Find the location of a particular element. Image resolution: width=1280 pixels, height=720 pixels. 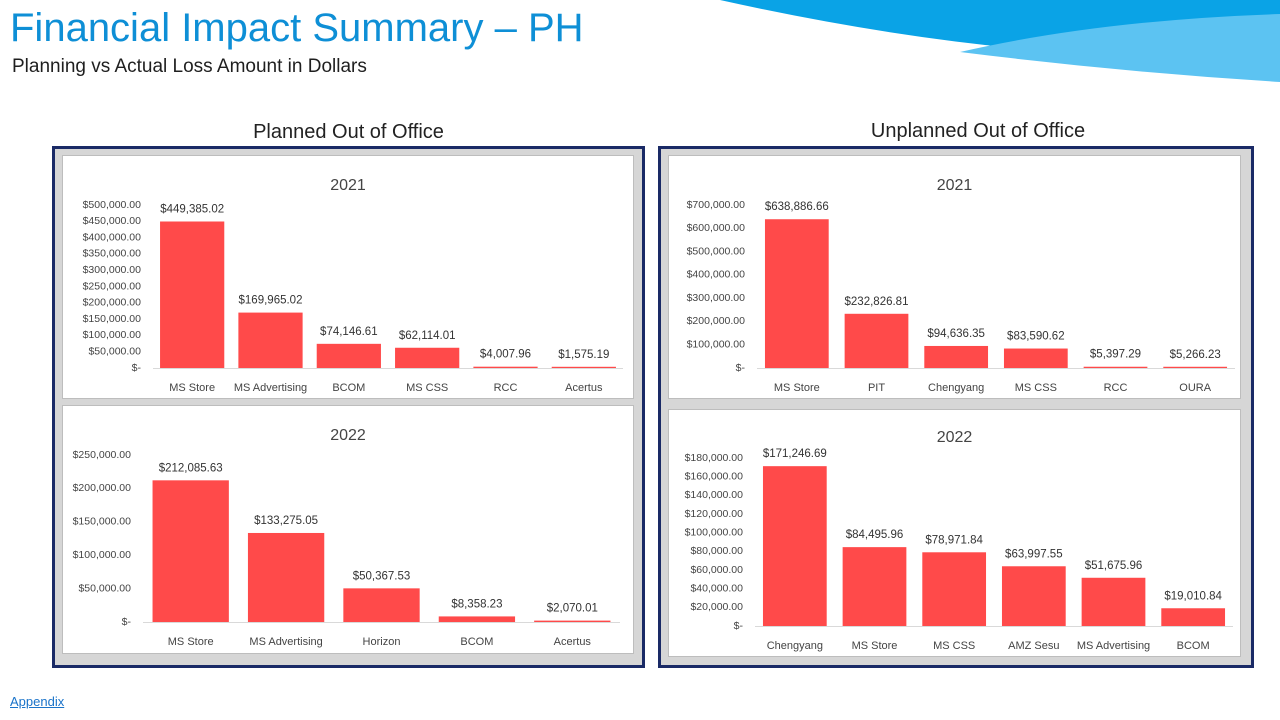

data-label: $2,070.01 is located at coordinates (572, 609).